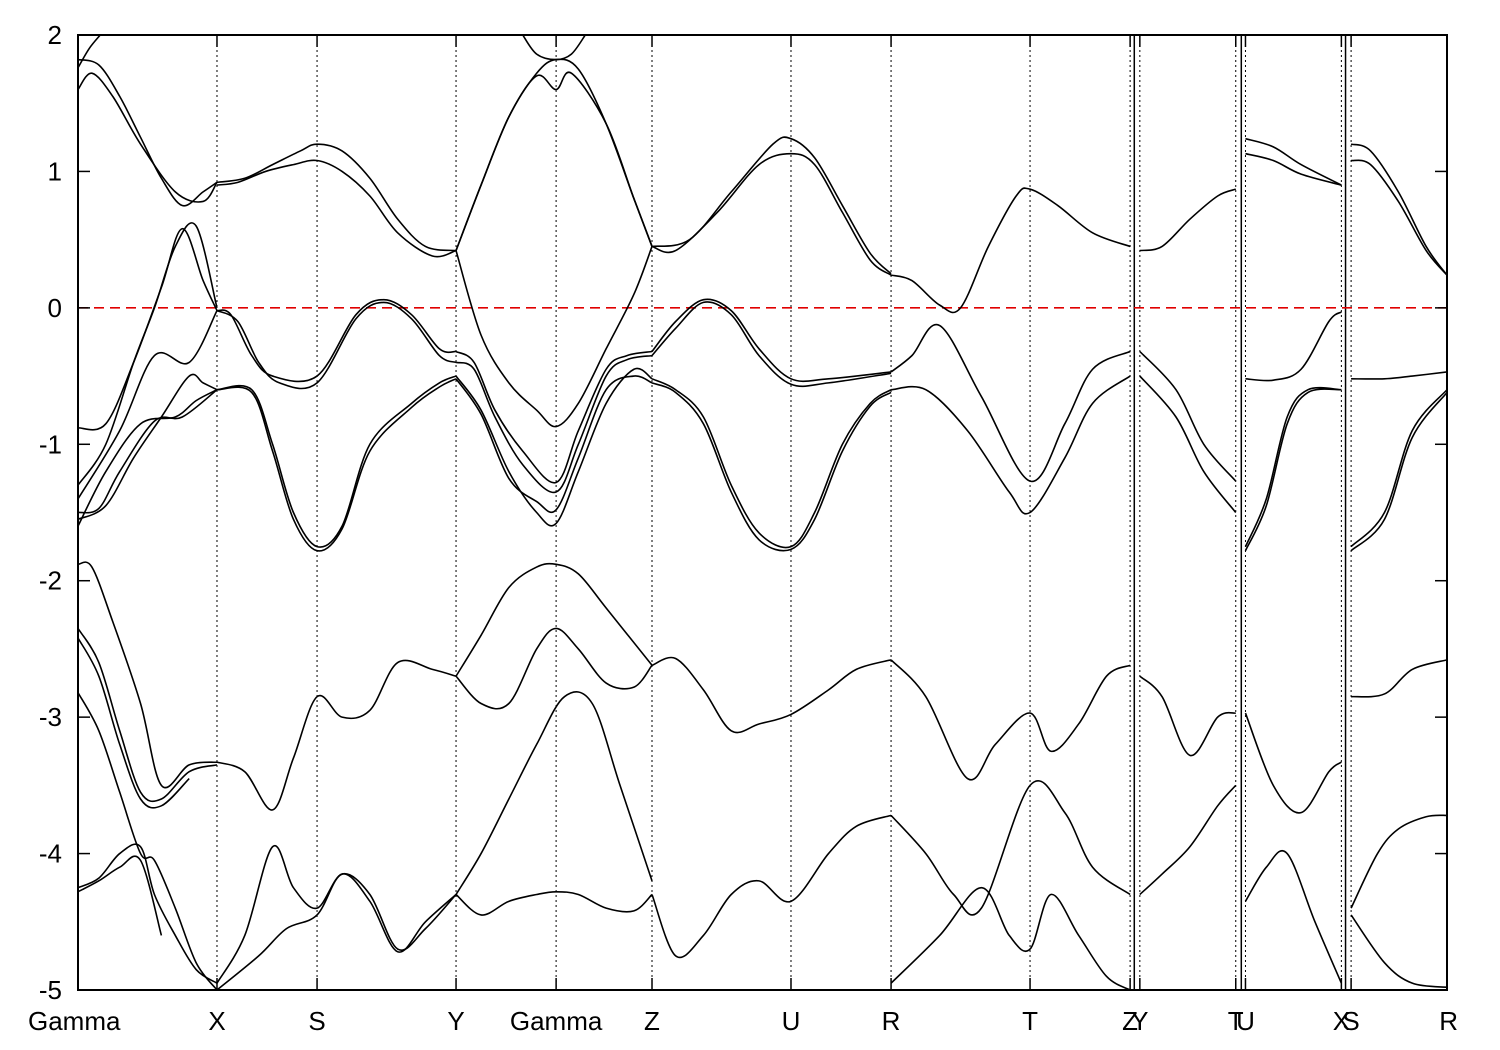 The width and height of the screenshot is (1500, 1050). What do you see at coordinates (55, 308) in the screenshot?
I see `y-tick-label: 0` at bounding box center [55, 308].